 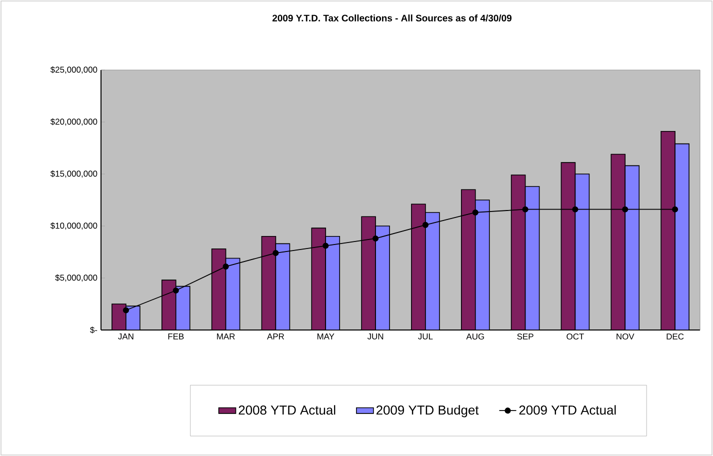 I want to click on y-tick-label: $25,000,000, so click(x=74, y=70).